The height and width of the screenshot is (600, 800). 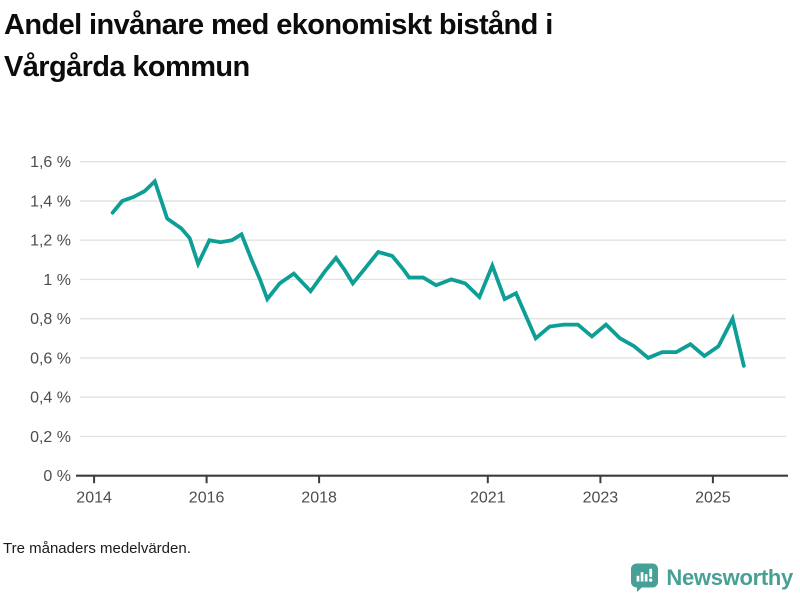 I want to click on chart-footnote: Tre månaders medelvärden., so click(x=97, y=548).